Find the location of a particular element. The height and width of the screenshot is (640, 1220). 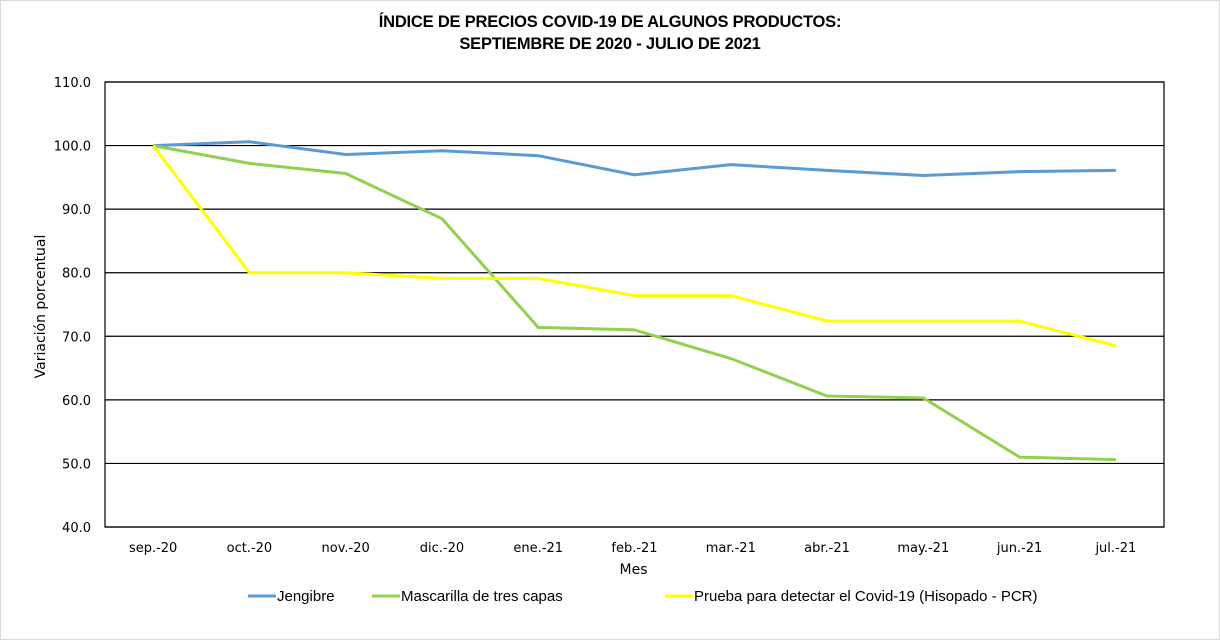

y-tick-label: 110.0 is located at coordinates (72, 83).